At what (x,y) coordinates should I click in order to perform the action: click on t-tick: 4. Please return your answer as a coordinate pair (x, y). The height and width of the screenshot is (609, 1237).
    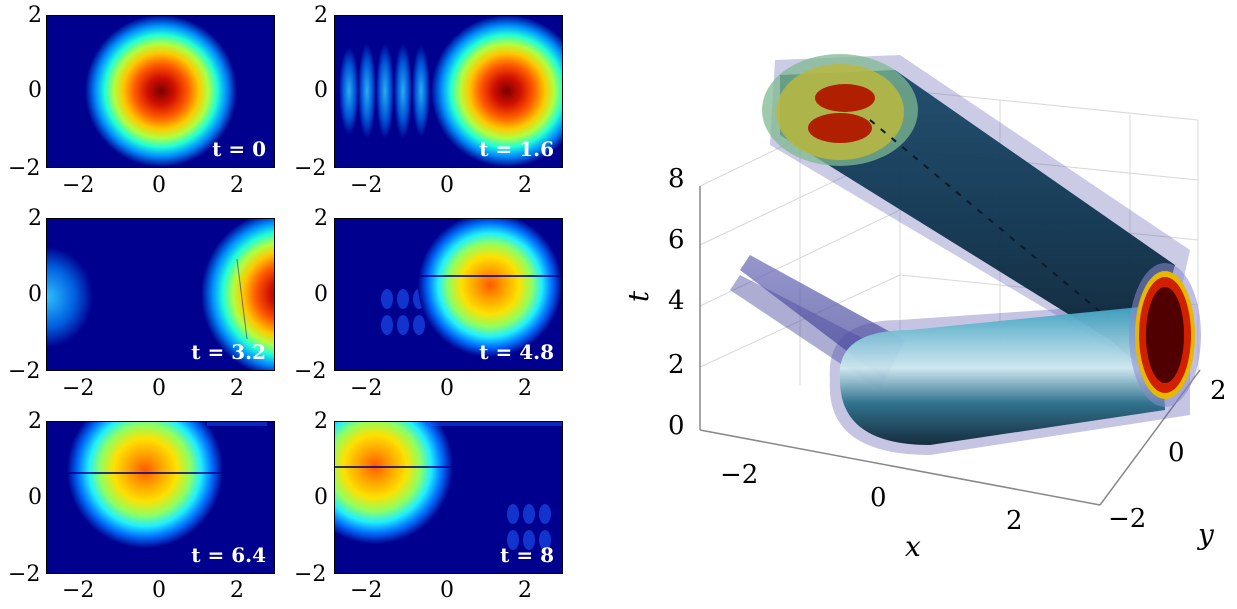
    Looking at the image, I should click on (676, 301).